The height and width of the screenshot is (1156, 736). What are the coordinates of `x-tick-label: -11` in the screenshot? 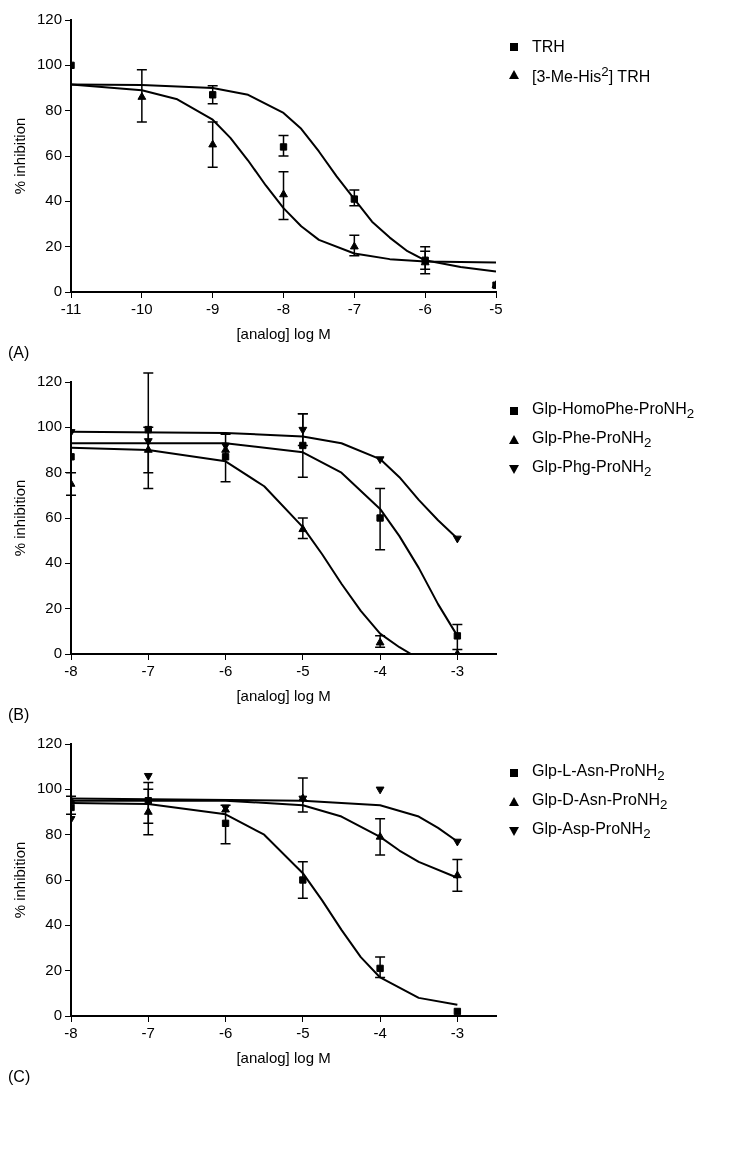 It's located at (71, 309).